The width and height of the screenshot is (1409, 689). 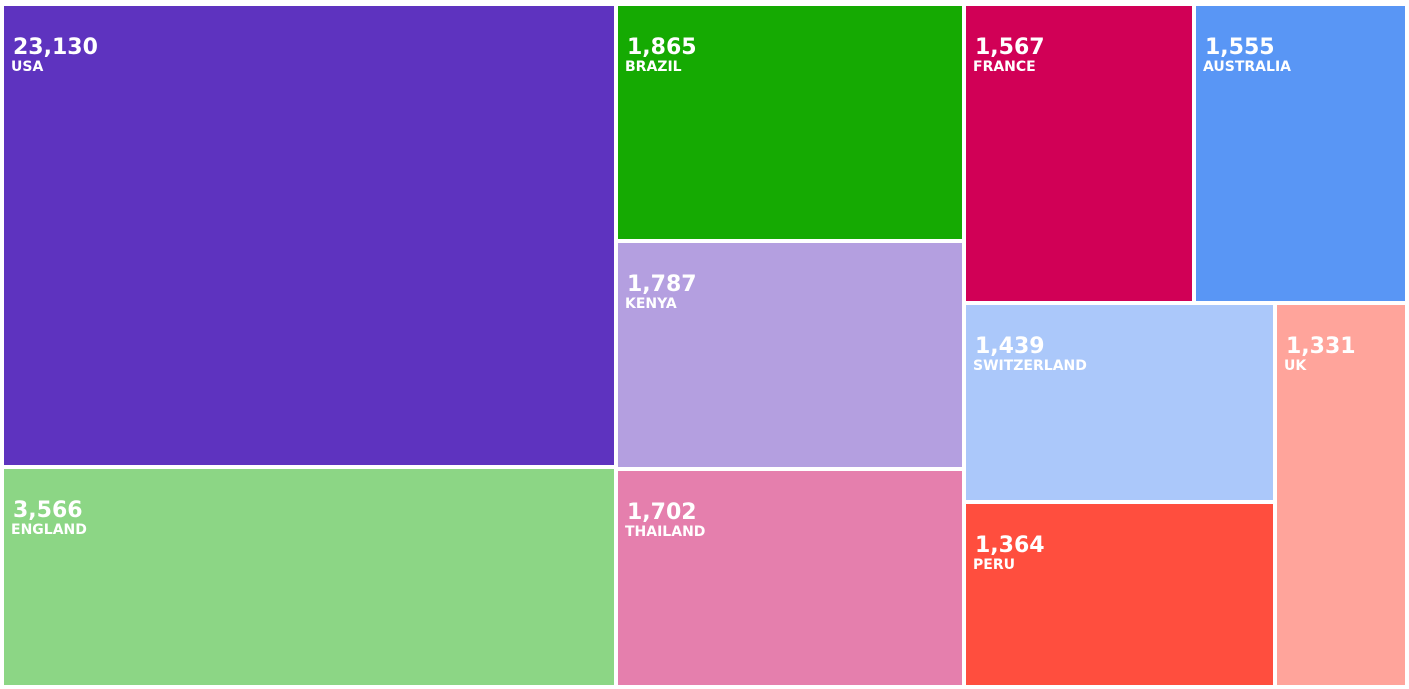 What do you see at coordinates (48, 510) in the screenshot?
I see `tile-value-england: 3,566` at bounding box center [48, 510].